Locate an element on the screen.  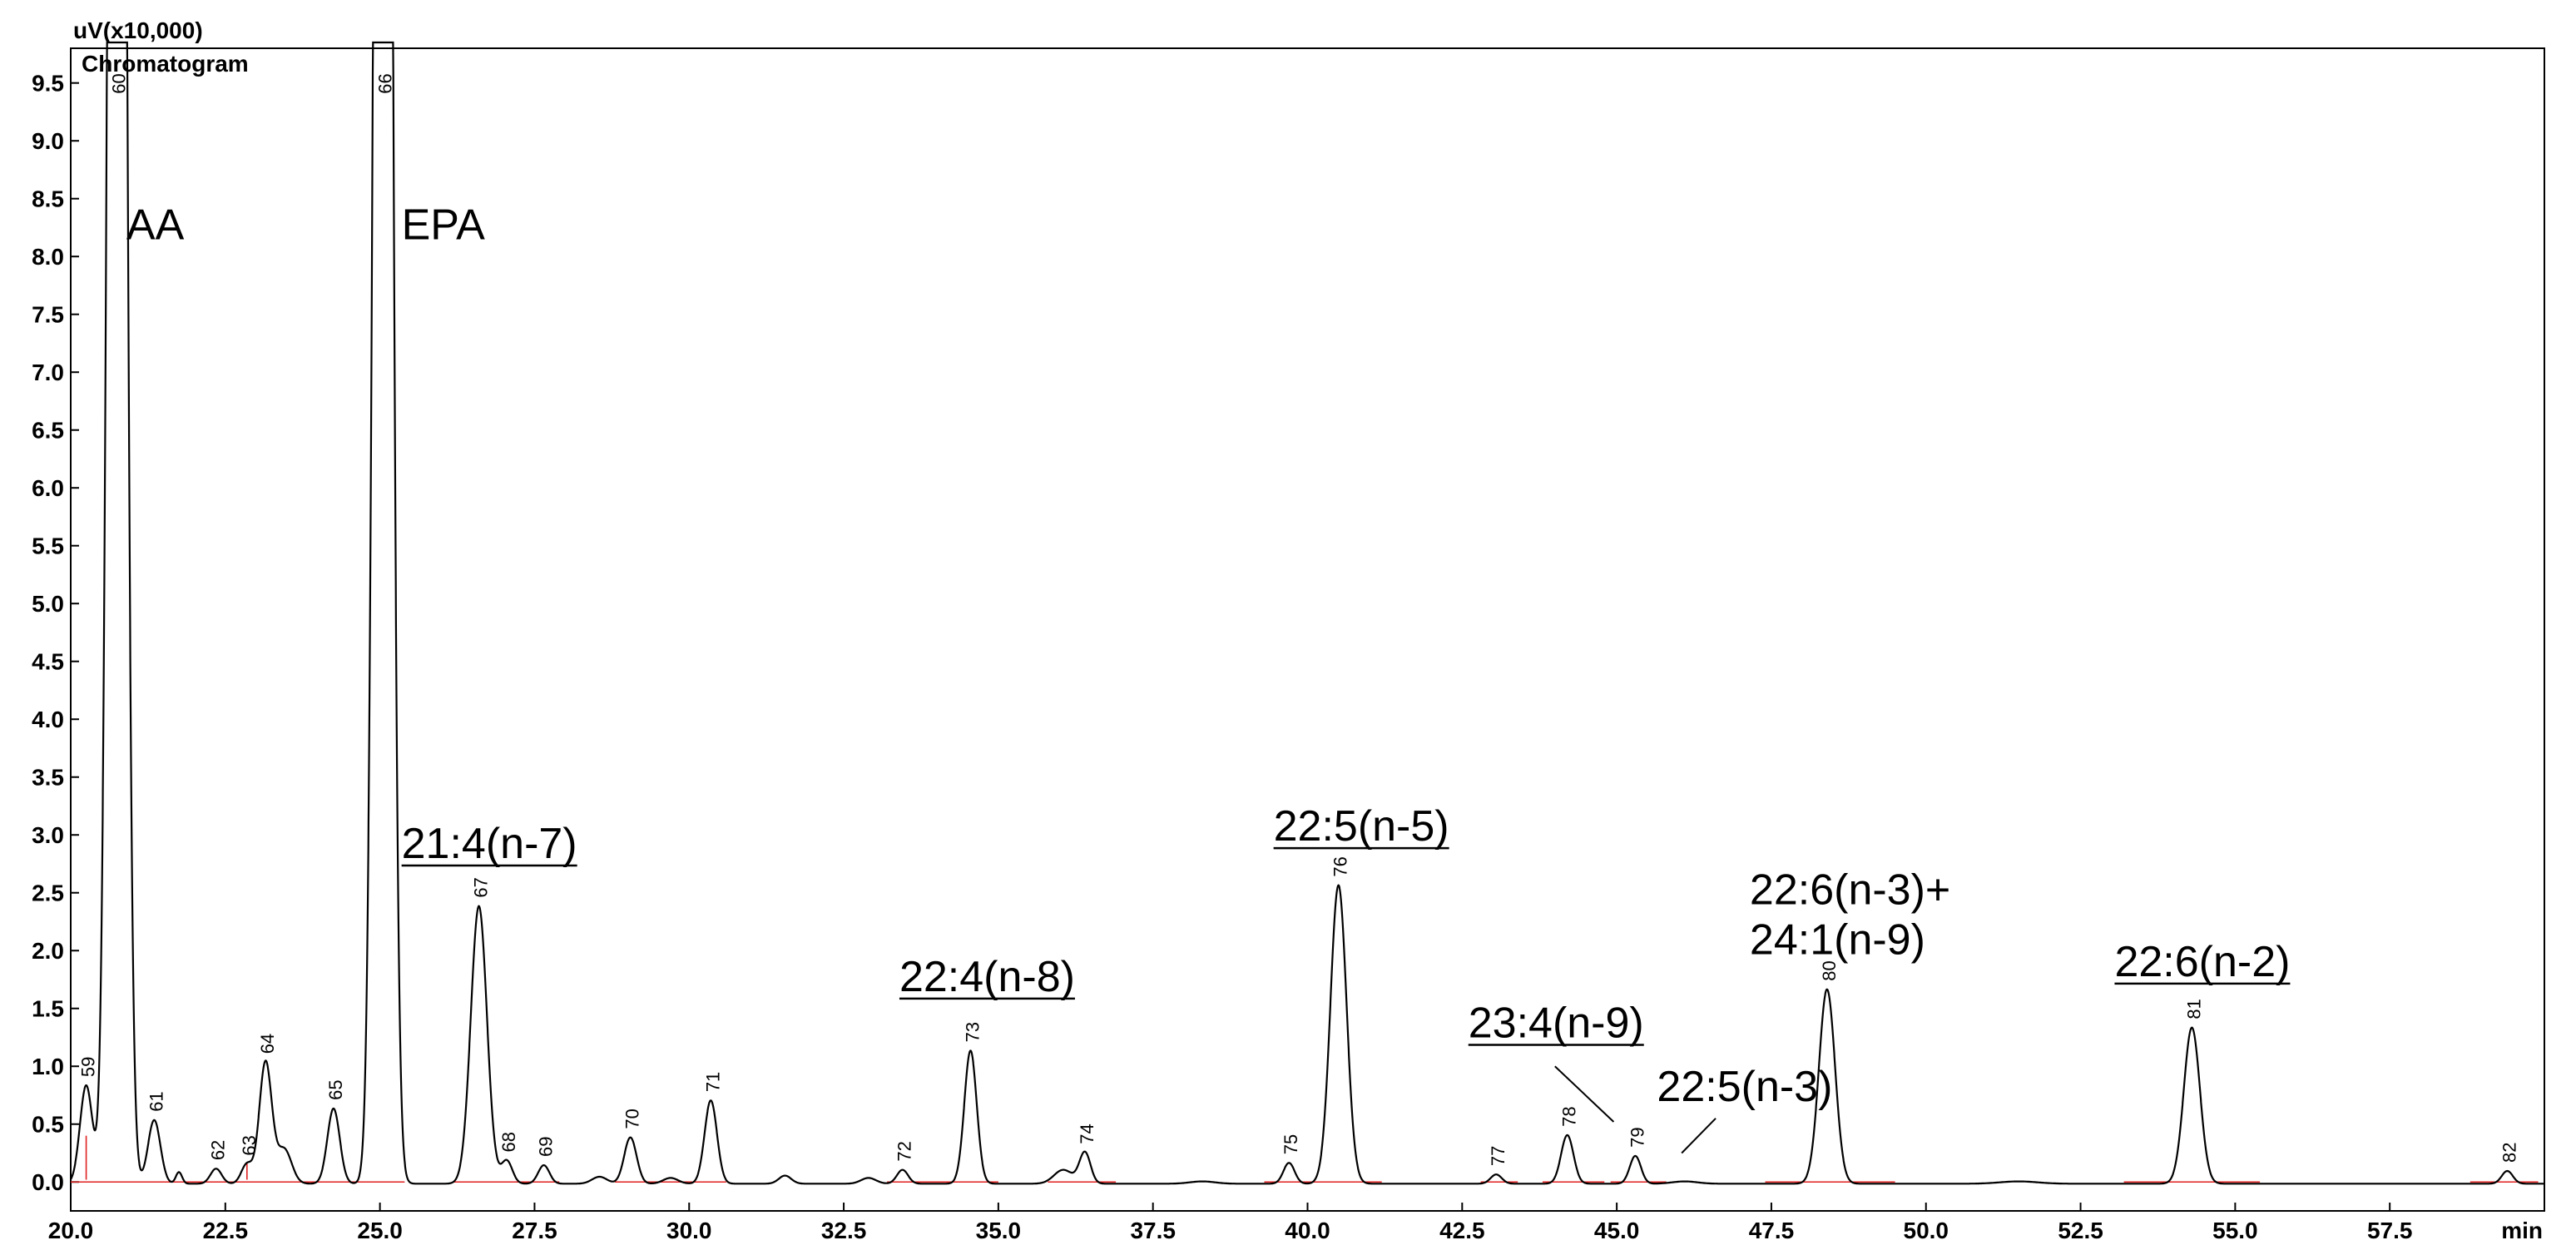
compound-annotation: 23:4(n-9) is located at coordinates (1556, 1061).